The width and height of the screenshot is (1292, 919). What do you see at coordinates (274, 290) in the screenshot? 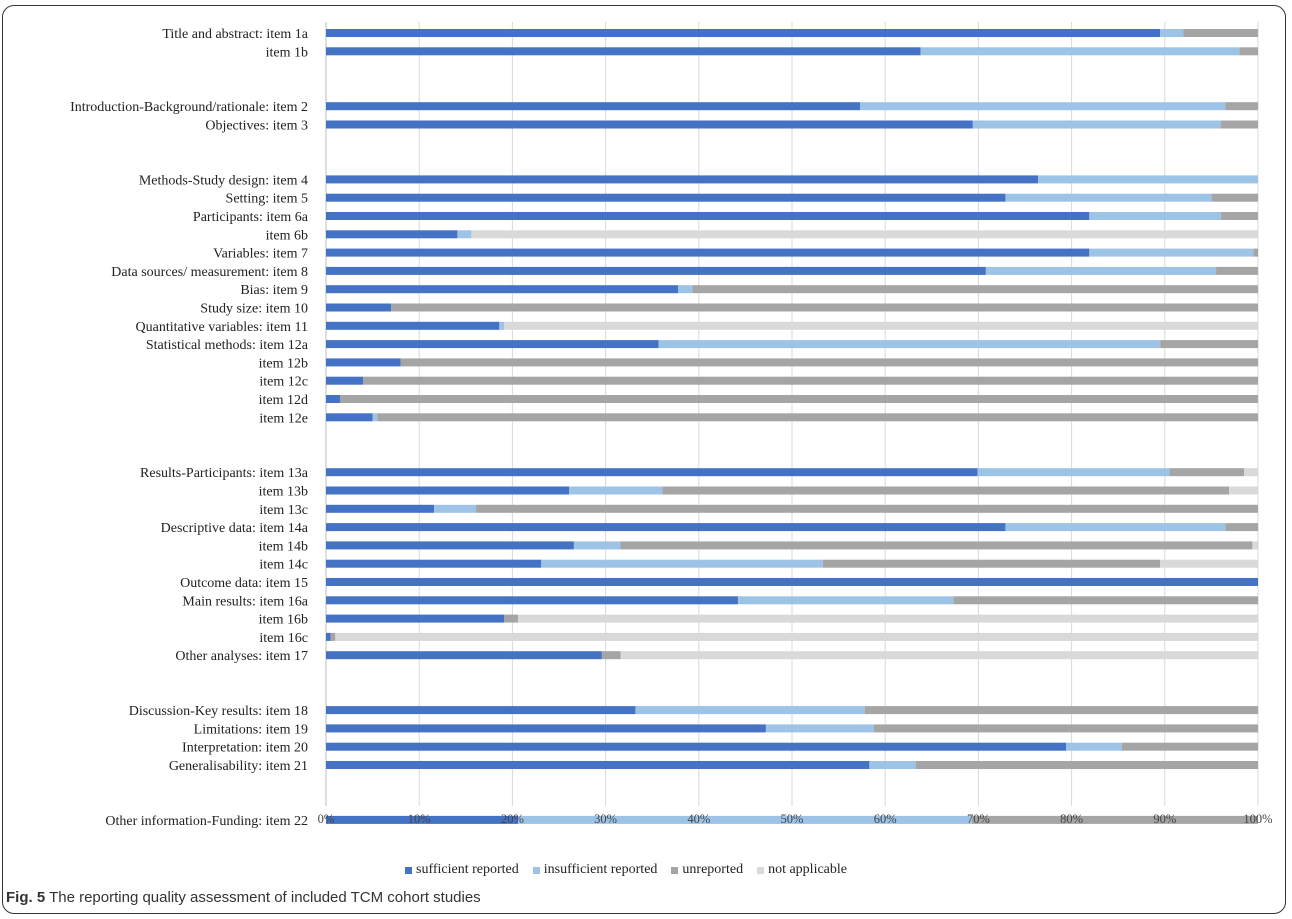
I see `category-label: Bias: item 9` at bounding box center [274, 290].